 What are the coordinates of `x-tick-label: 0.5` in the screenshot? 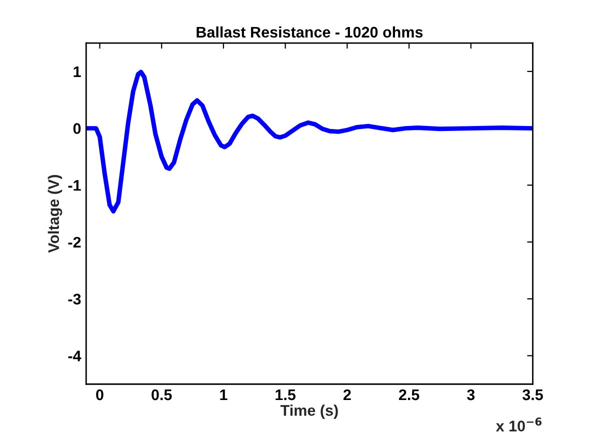 It's located at (162, 394).